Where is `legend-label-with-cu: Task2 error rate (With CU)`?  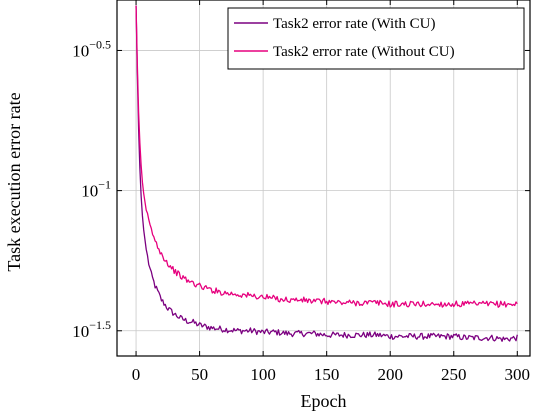
legend-label-with-cu: Task2 error rate (With CU) is located at coordinates (354, 24).